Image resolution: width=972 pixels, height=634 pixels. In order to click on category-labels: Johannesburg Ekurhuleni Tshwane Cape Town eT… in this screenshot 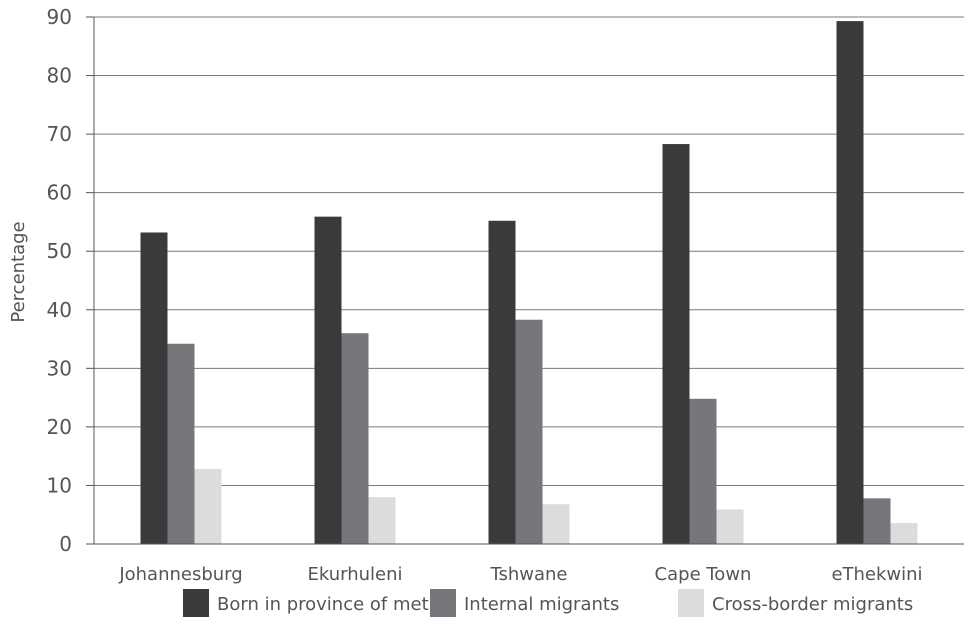, I will do `click(520, 574)`.